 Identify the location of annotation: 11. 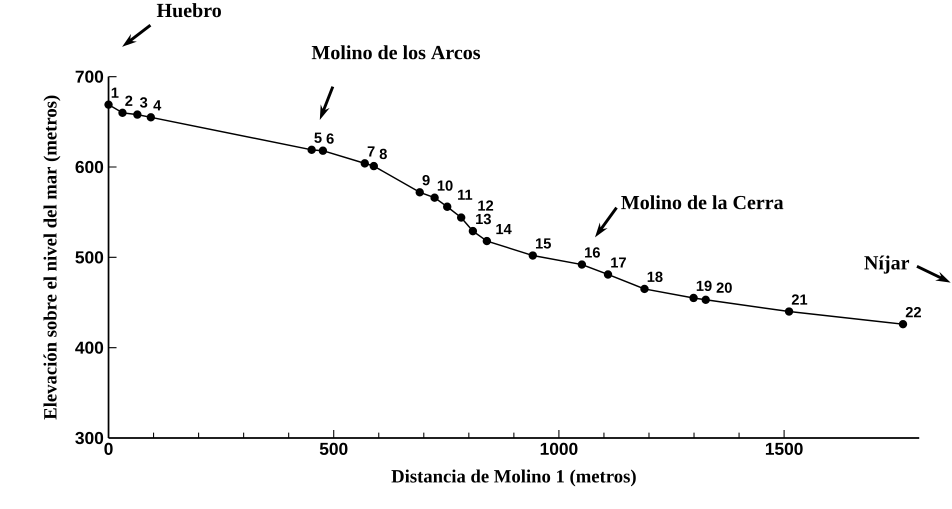
(465, 195).